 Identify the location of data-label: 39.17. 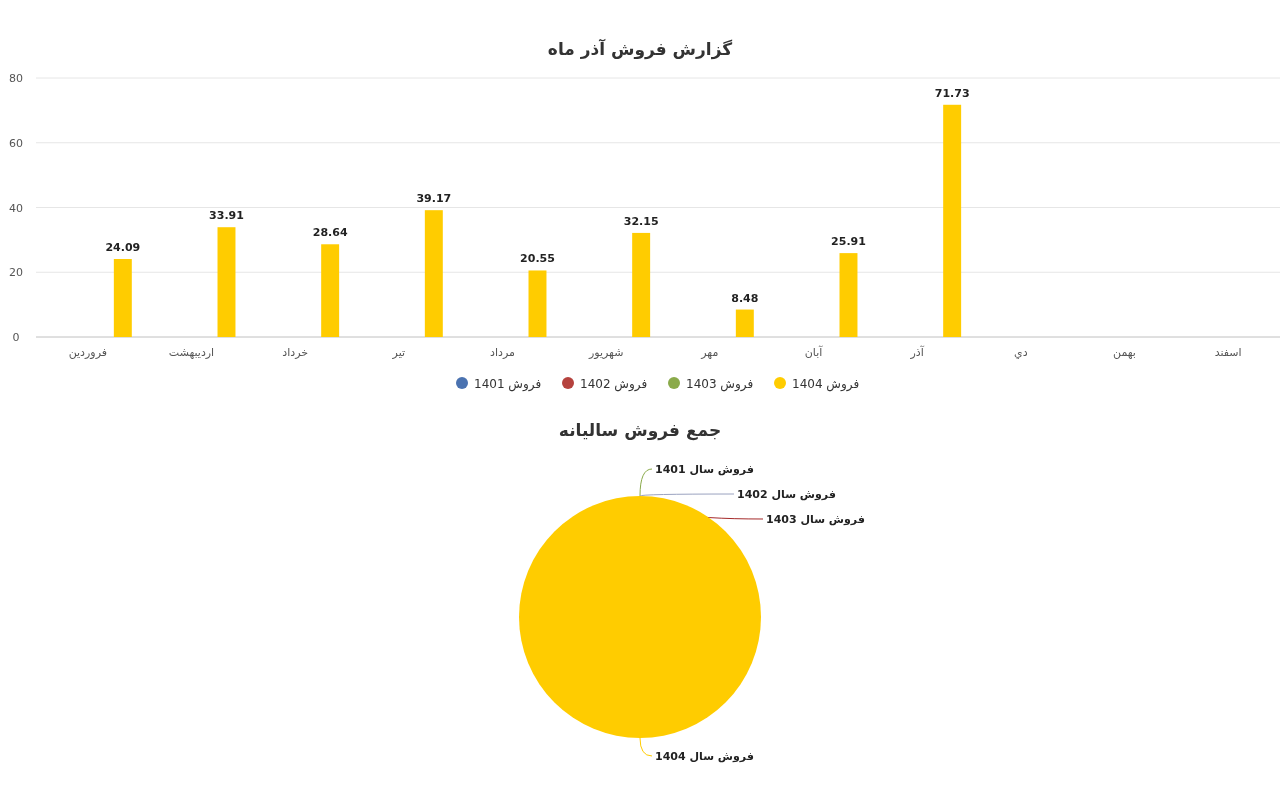
(434, 199).